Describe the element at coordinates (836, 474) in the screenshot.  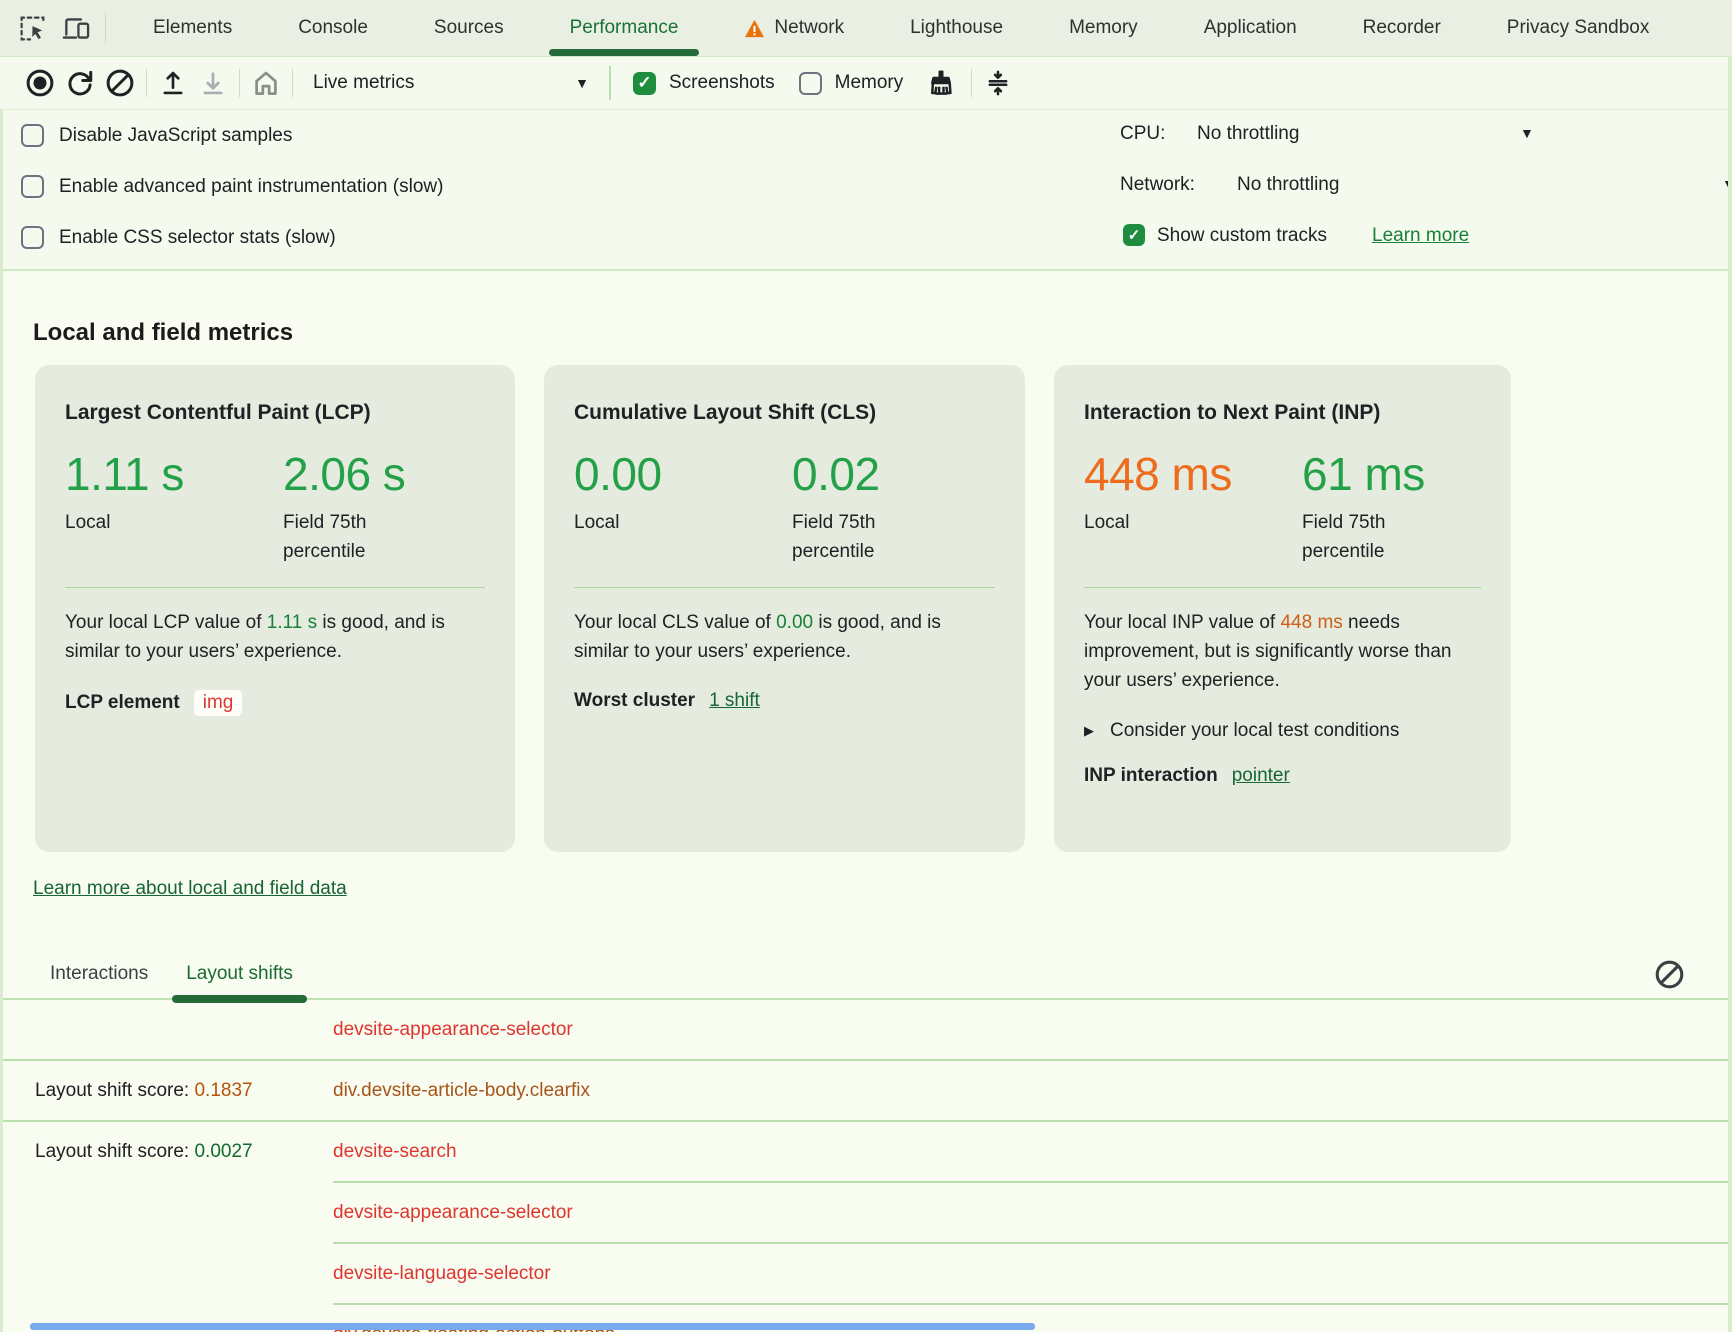
I see `cls-field-value: 0.02` at that location.